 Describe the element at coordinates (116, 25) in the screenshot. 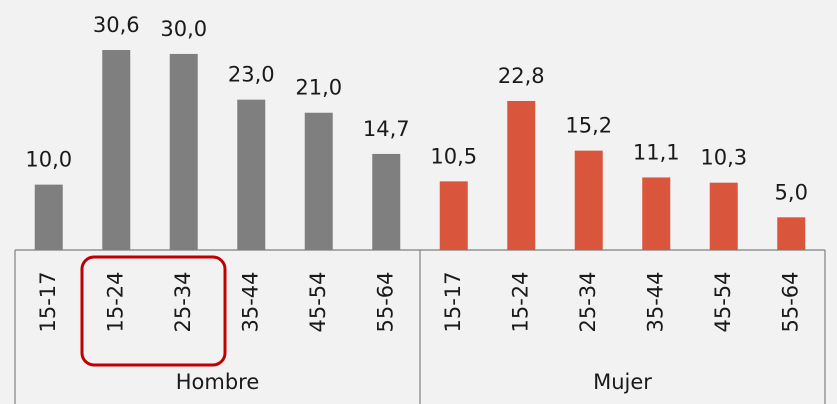

I see `value-label: 30,6` at that location.